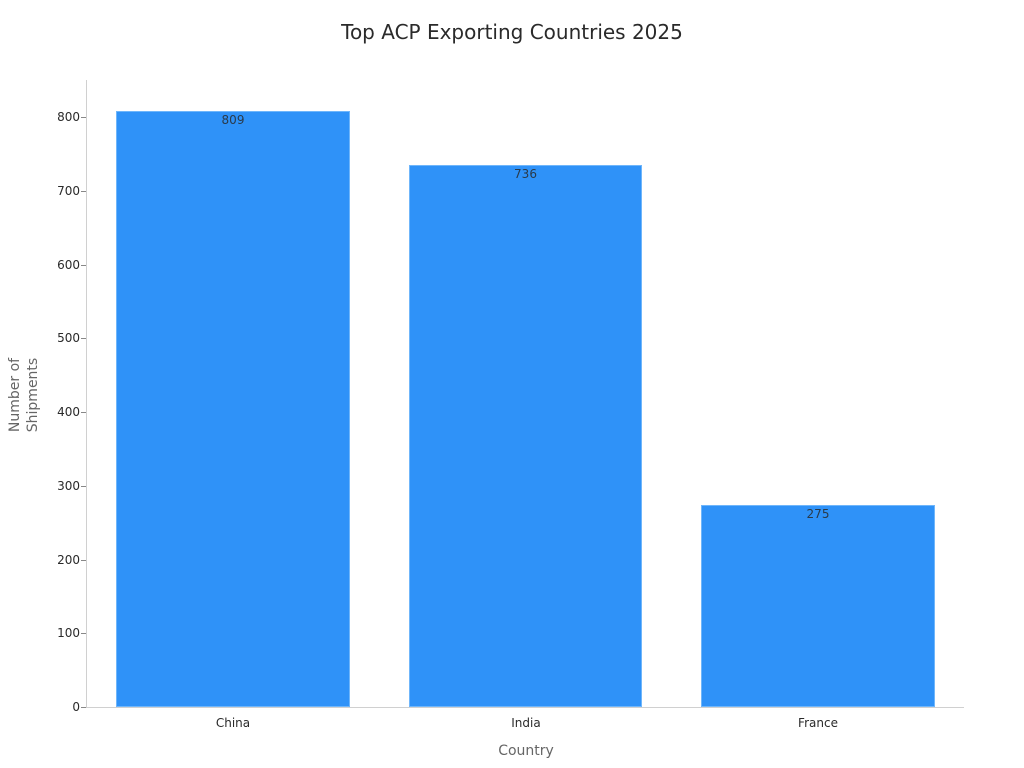 The image size is (1024, 768). I want to click on y-axis-title-line2: Shipments, so click(33, 395).